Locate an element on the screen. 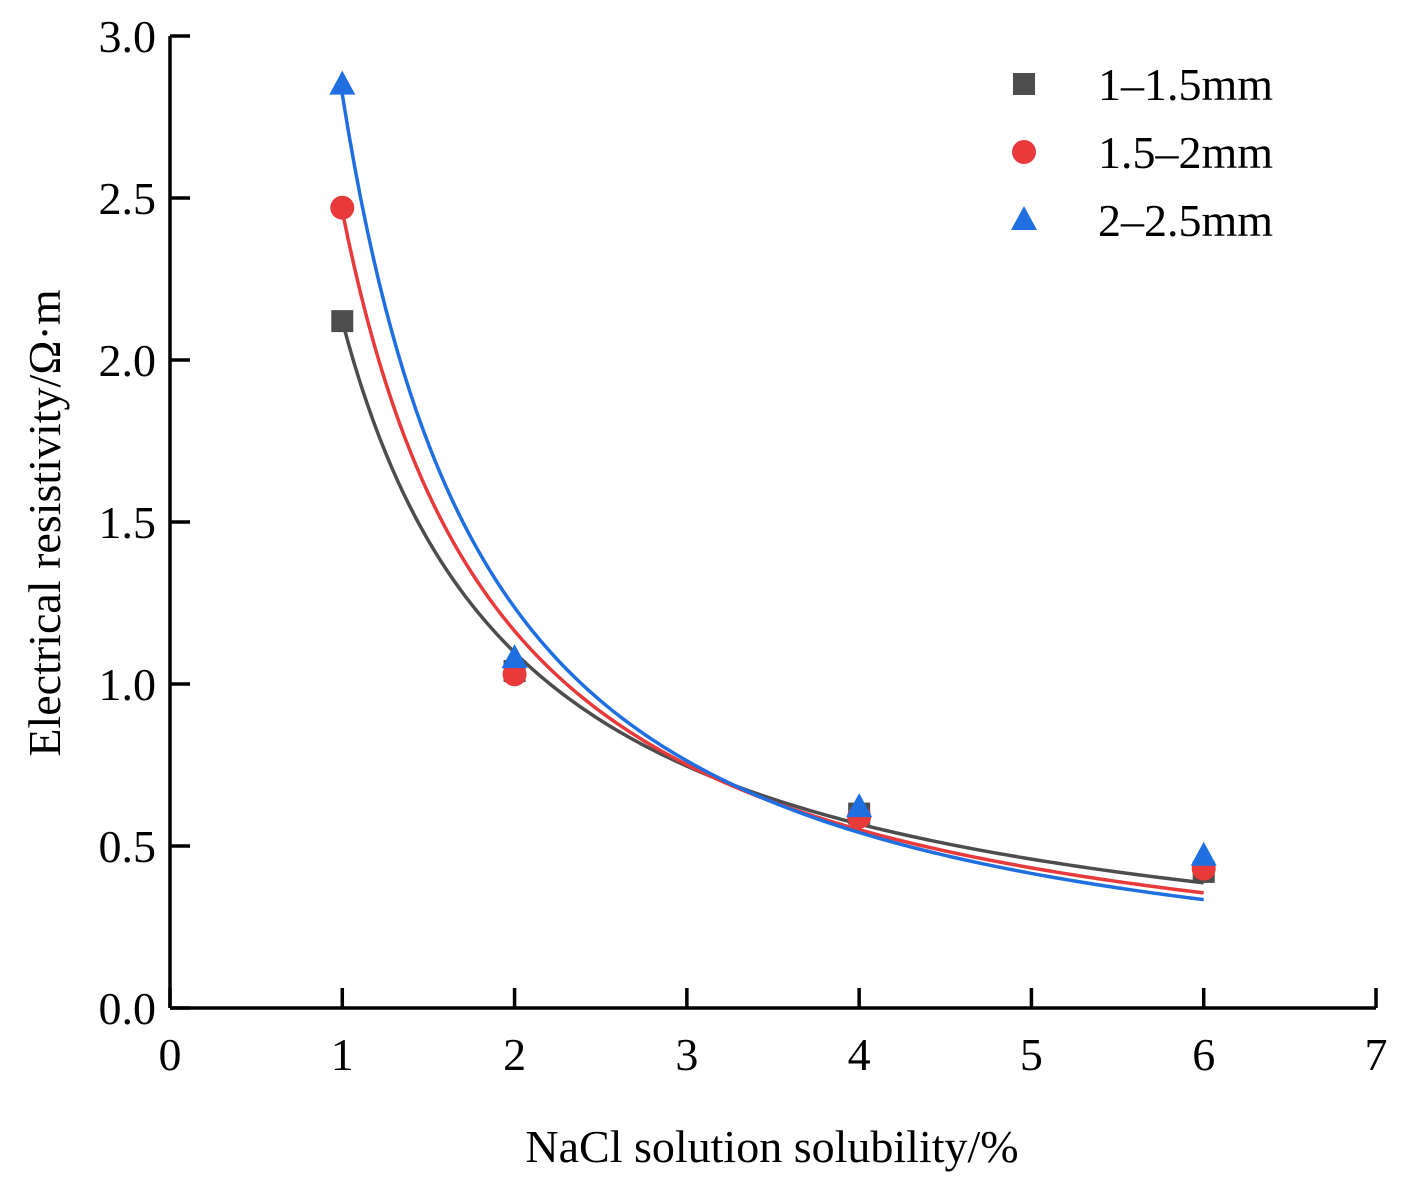 This screenshot has height=1198, width=1408. y-tick-label: 3.0 is located at coordinates (128, 36).